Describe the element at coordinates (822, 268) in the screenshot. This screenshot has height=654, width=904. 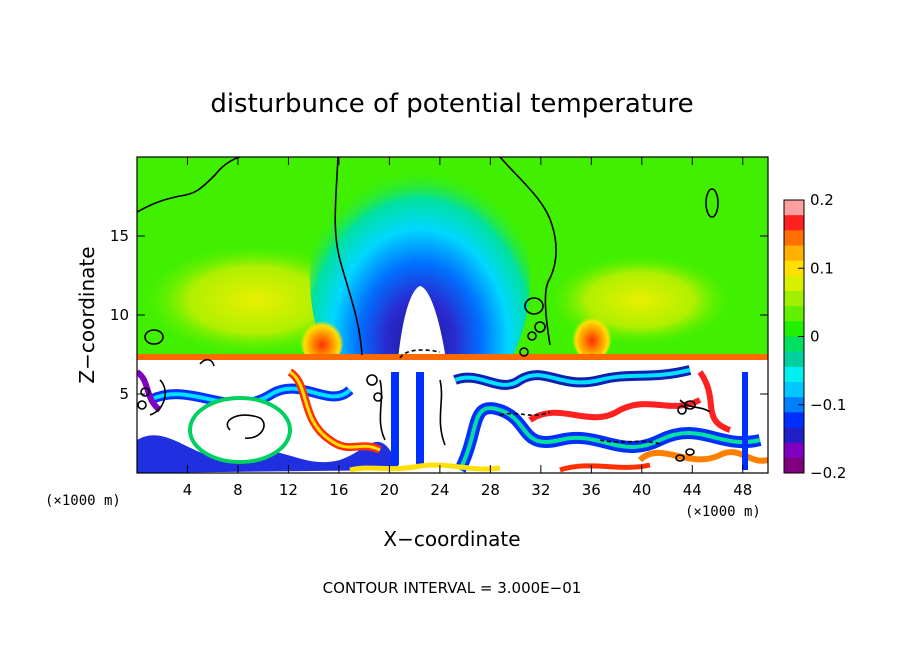
I see `colorbar-tick-label: 0.1` at that location.